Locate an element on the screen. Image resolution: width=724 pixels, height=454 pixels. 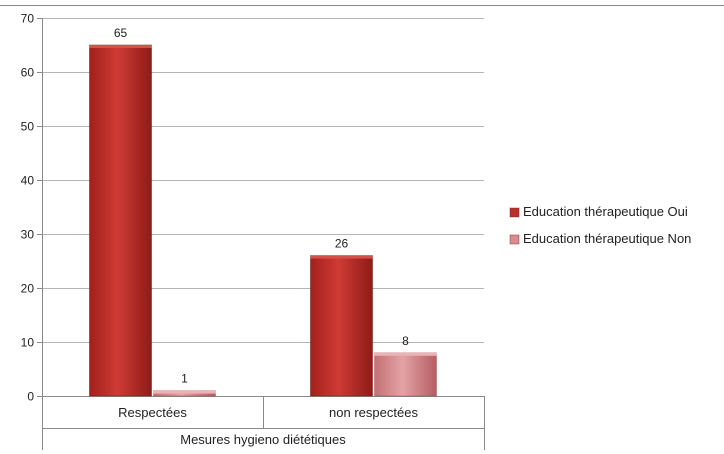
y-tick-label: 70 is located at coordinates (28, 19).